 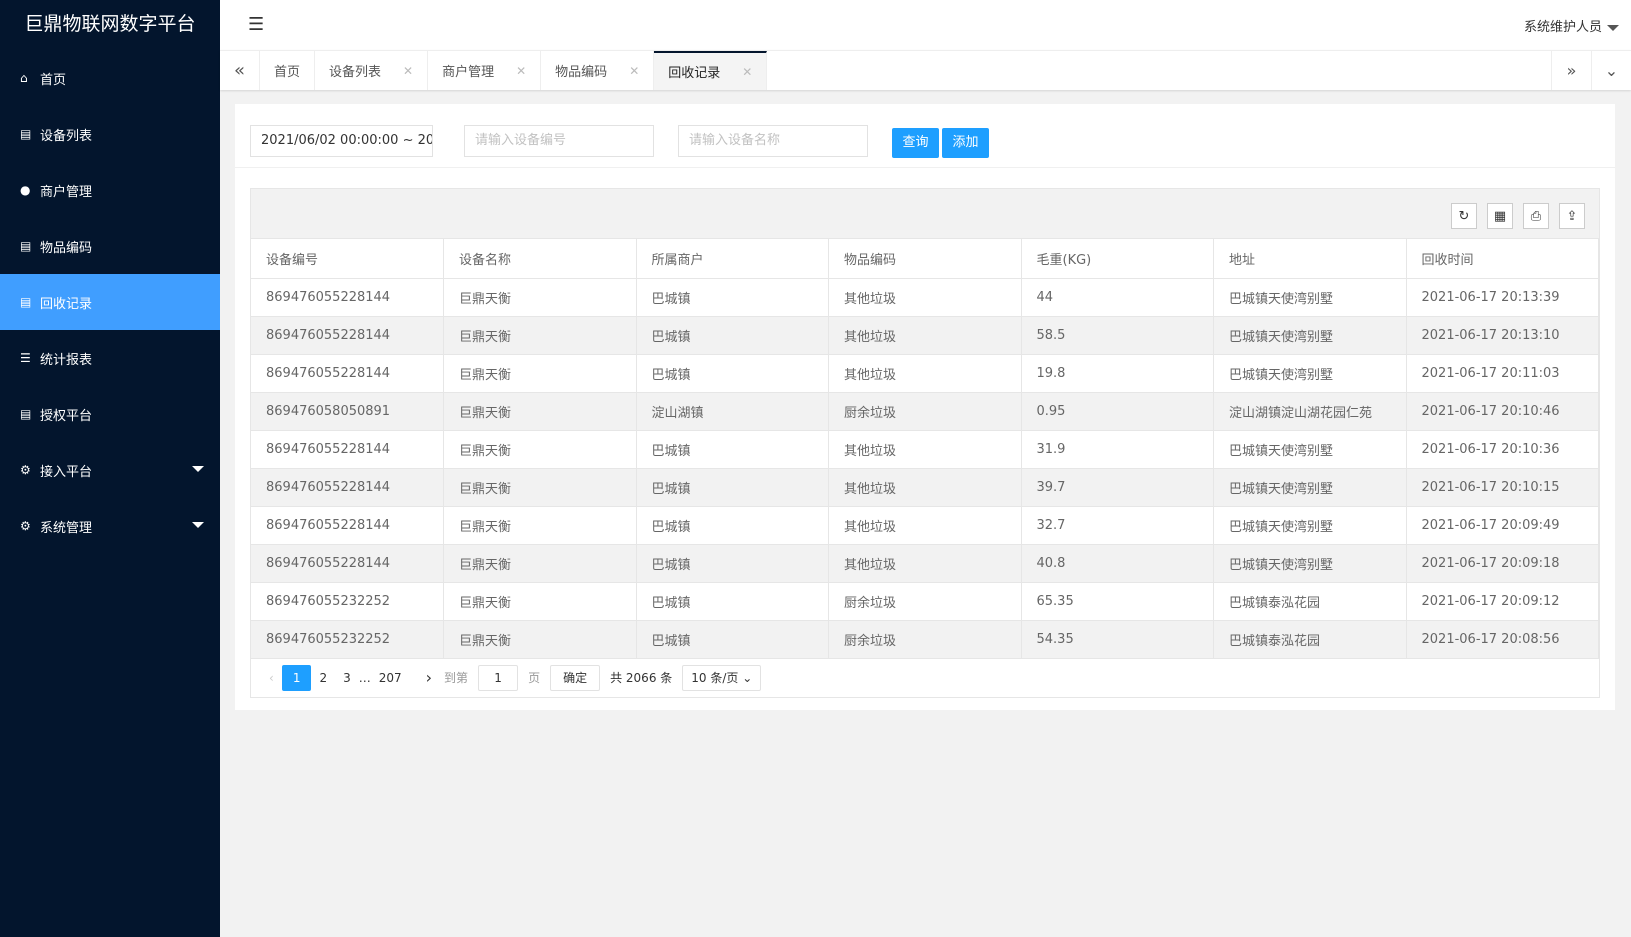 What do you see at coordinates (25, 190) in the screenshot?
I see `user-icon: ●` at bounding box center [25, 190].